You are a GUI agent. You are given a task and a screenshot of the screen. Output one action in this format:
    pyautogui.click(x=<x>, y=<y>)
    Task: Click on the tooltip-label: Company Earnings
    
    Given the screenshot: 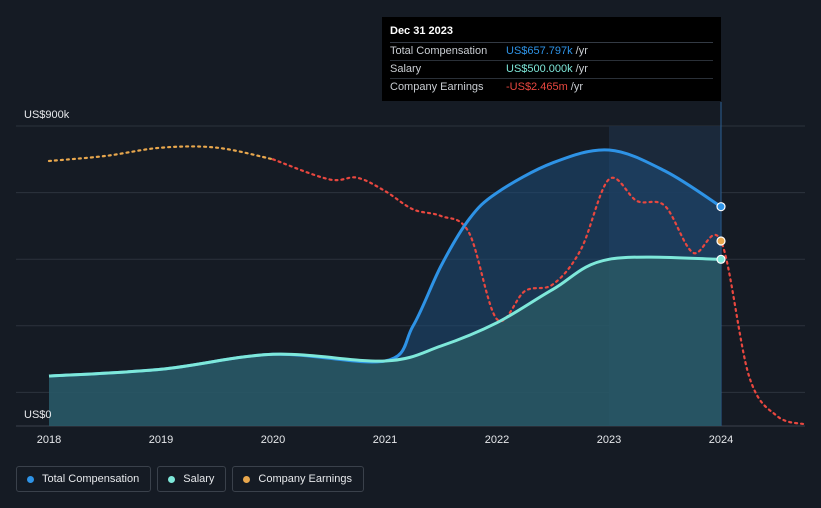 What is the action you would take?
    pyautogui.click(x=437, y=87)
    